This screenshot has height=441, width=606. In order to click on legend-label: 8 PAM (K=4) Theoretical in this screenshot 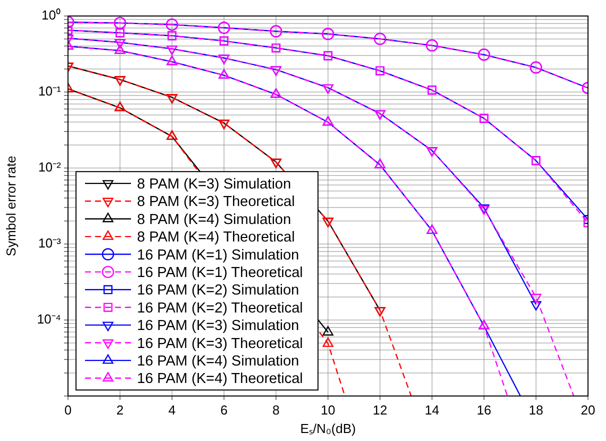, I will do `click(216, 238)`.